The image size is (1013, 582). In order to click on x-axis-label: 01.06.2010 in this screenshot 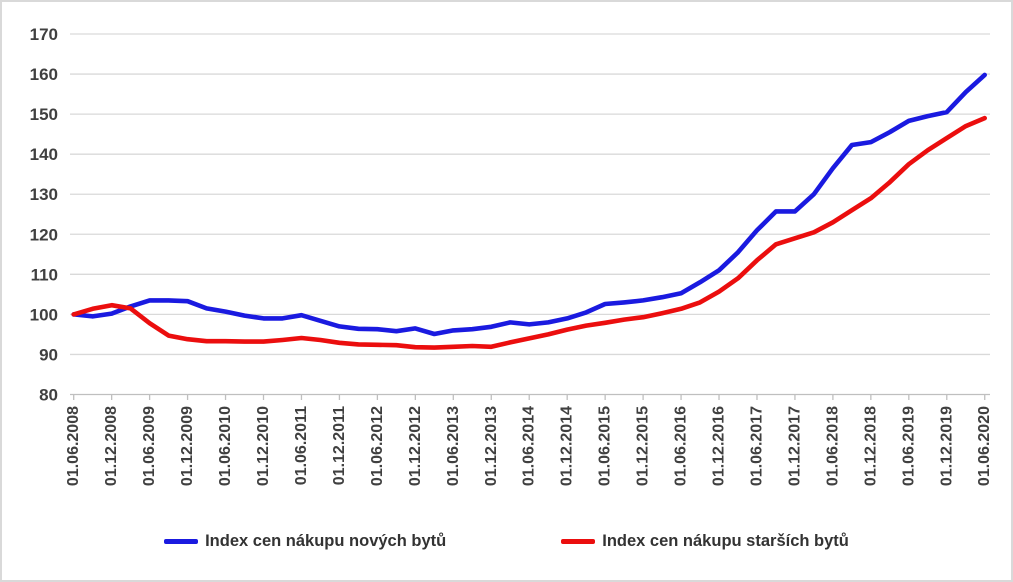, I will do `click(225, 446)`.